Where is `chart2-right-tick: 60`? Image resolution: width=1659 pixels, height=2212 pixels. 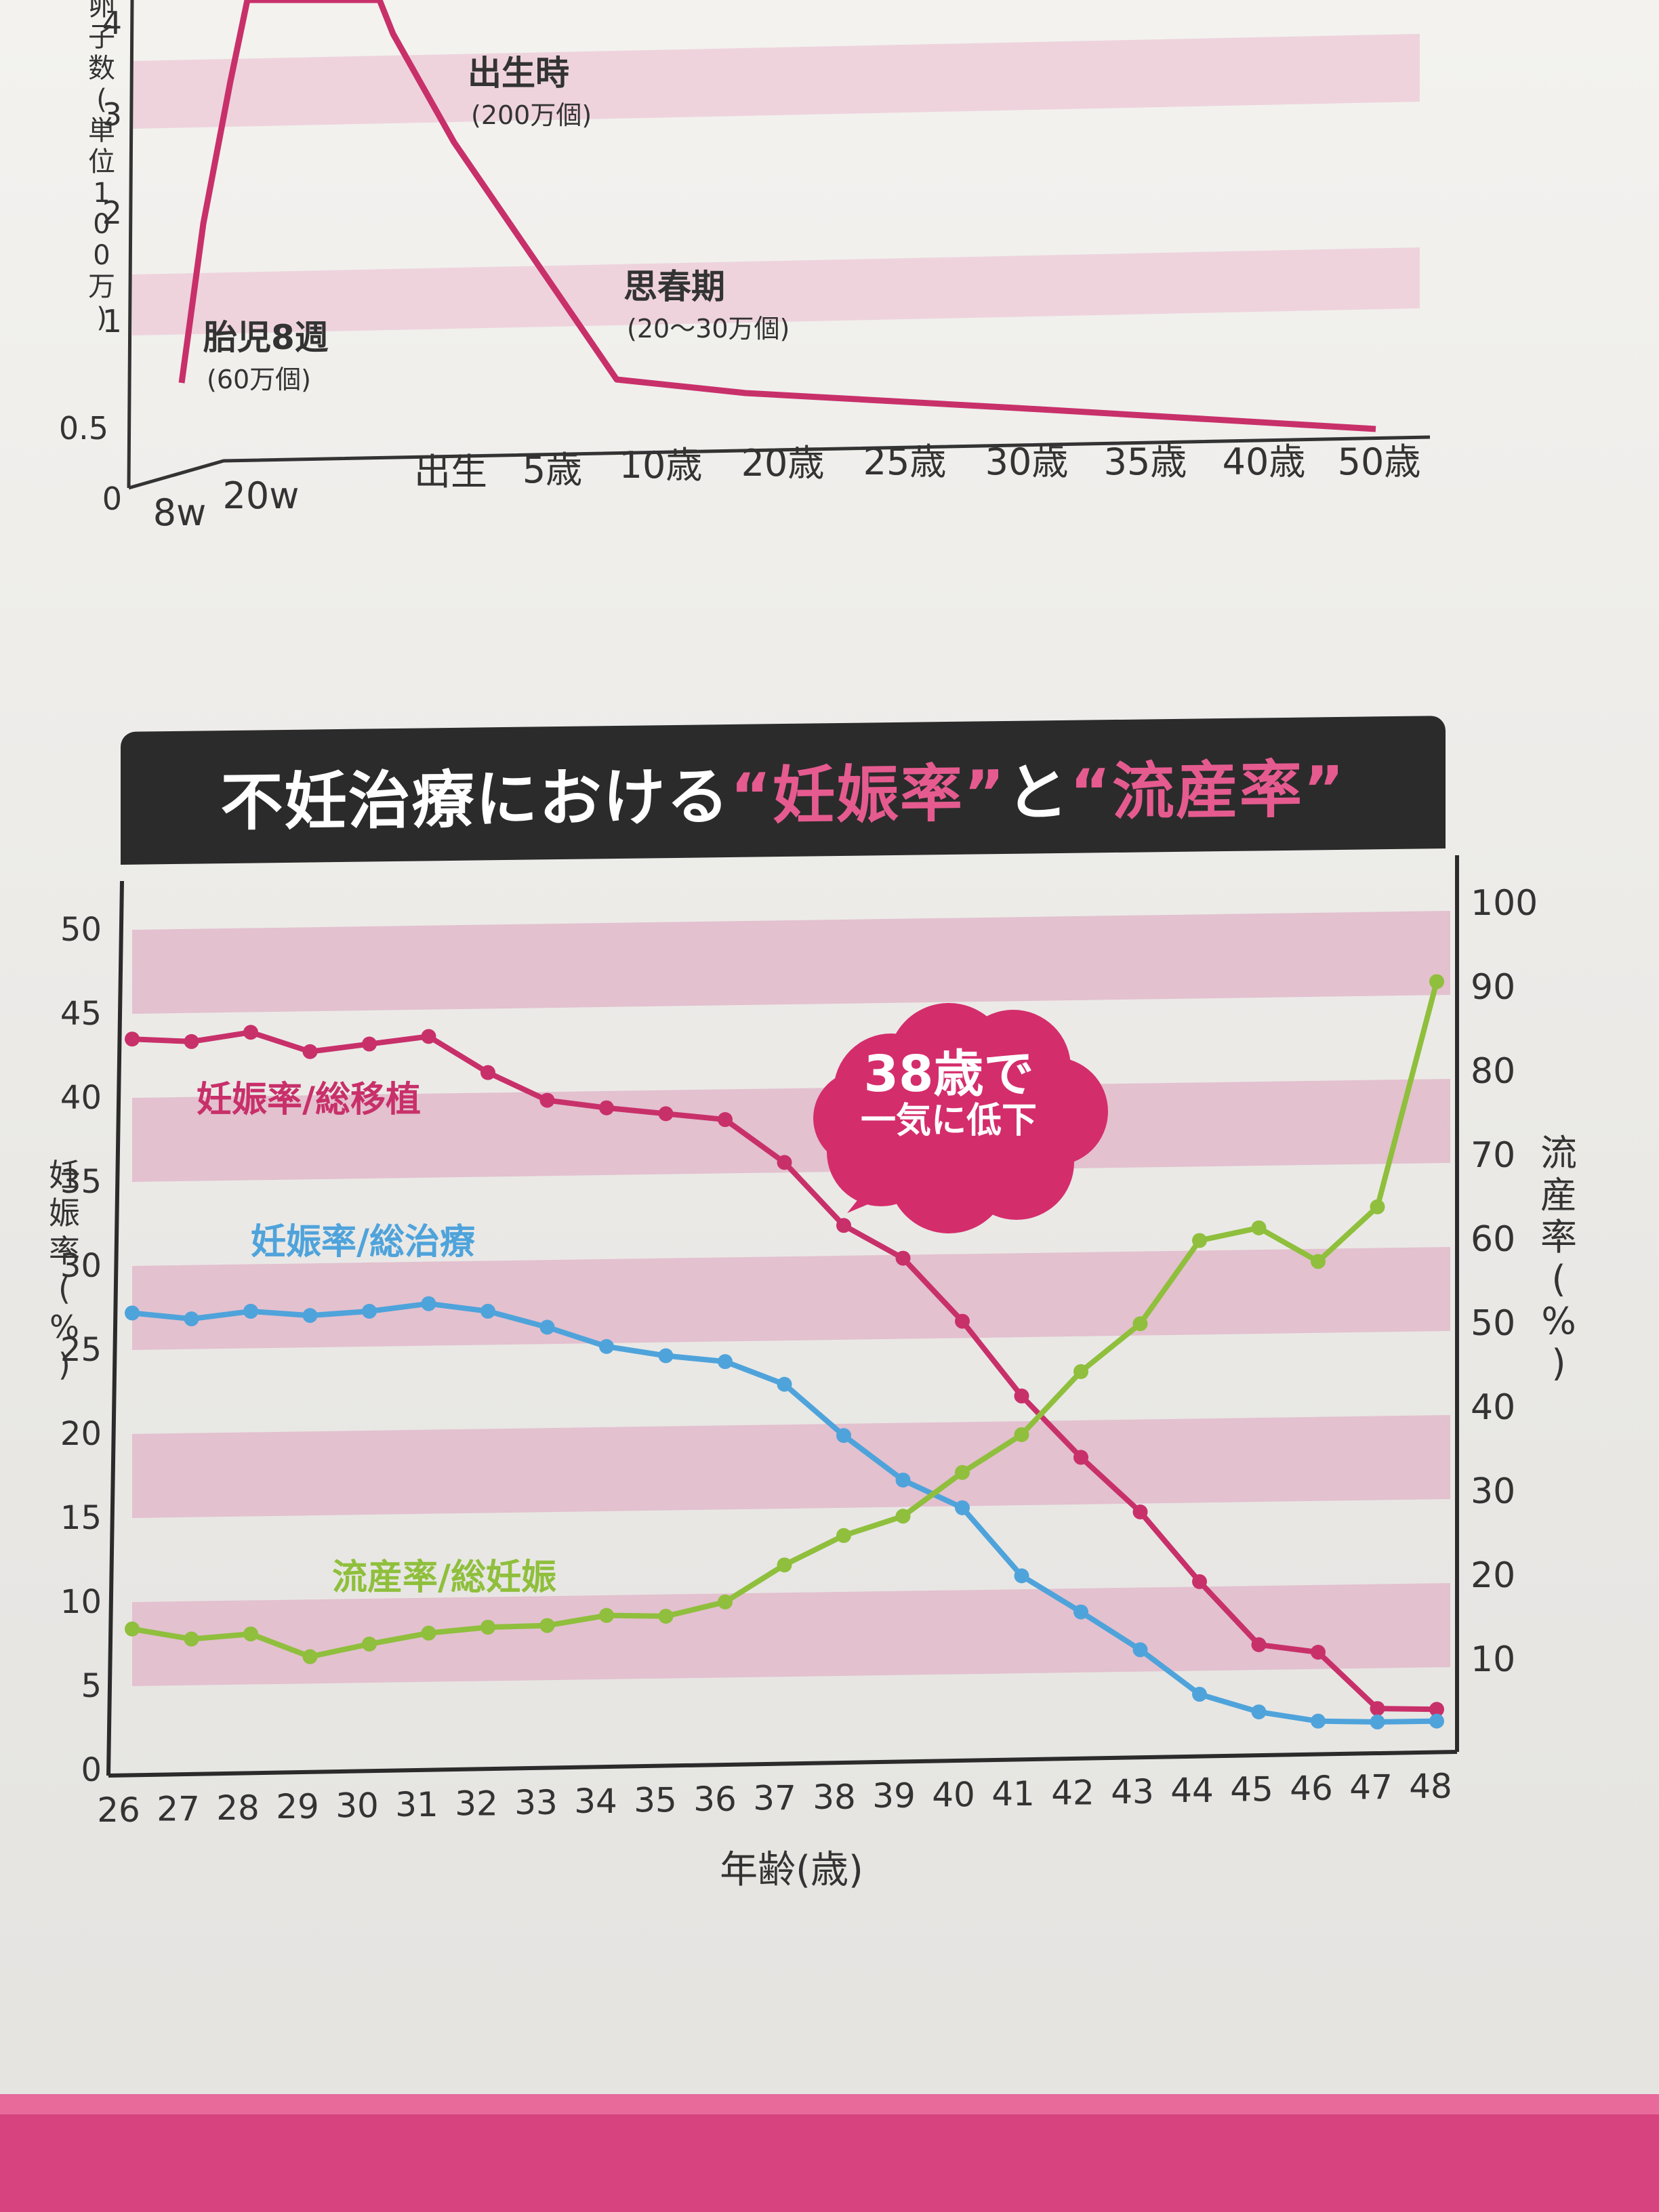 chart2-right-tick: 60 is located at coordinates (1493, 1239).